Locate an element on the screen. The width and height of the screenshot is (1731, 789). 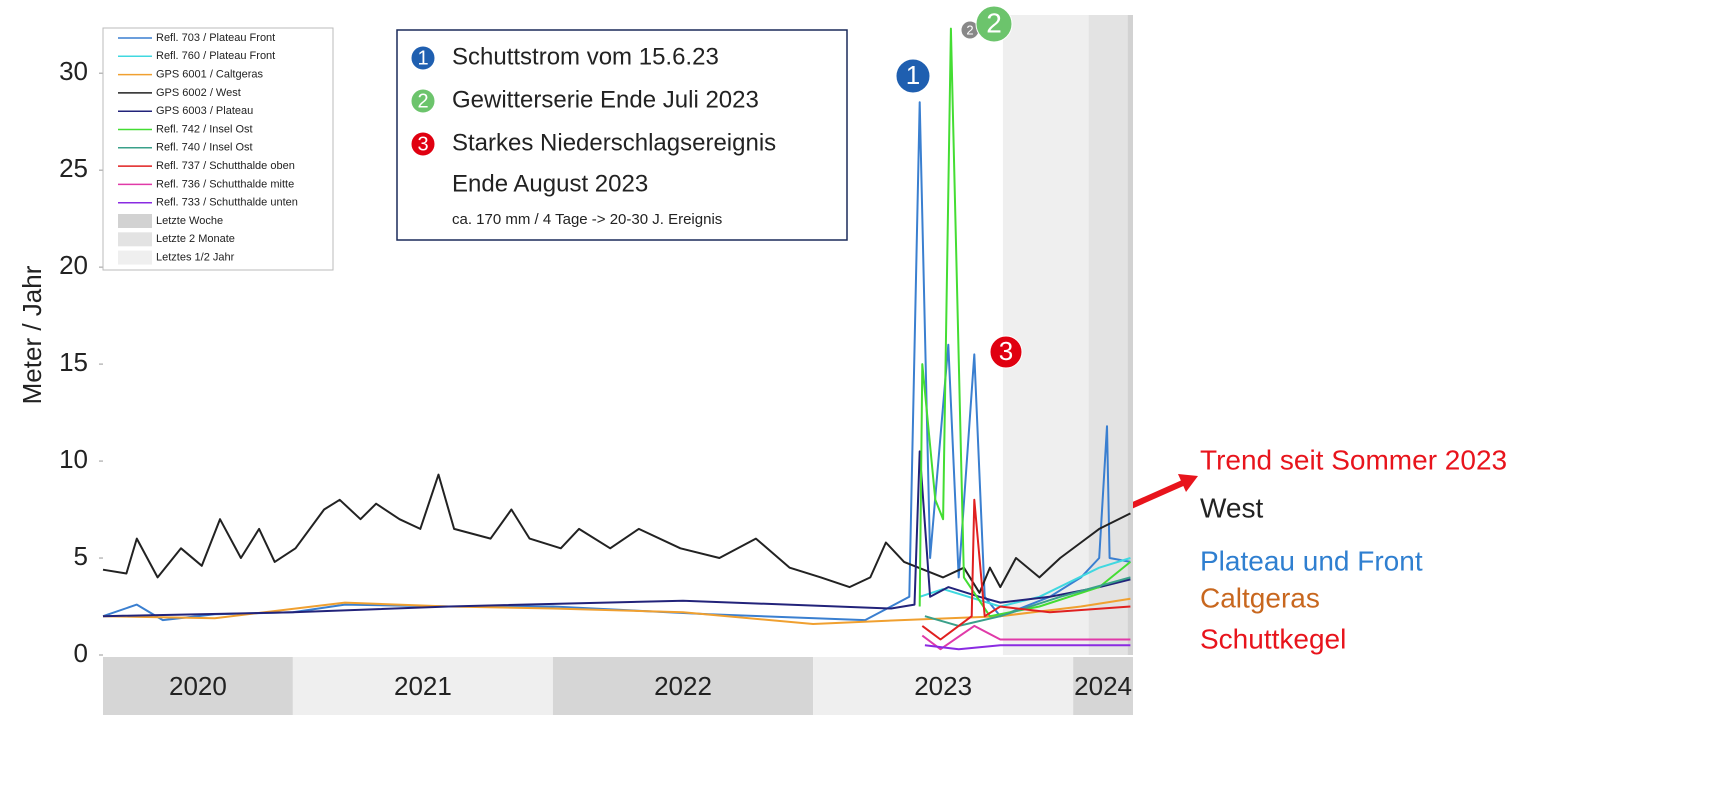
y-tick-label: 15 is located at coordinates (73, 362).